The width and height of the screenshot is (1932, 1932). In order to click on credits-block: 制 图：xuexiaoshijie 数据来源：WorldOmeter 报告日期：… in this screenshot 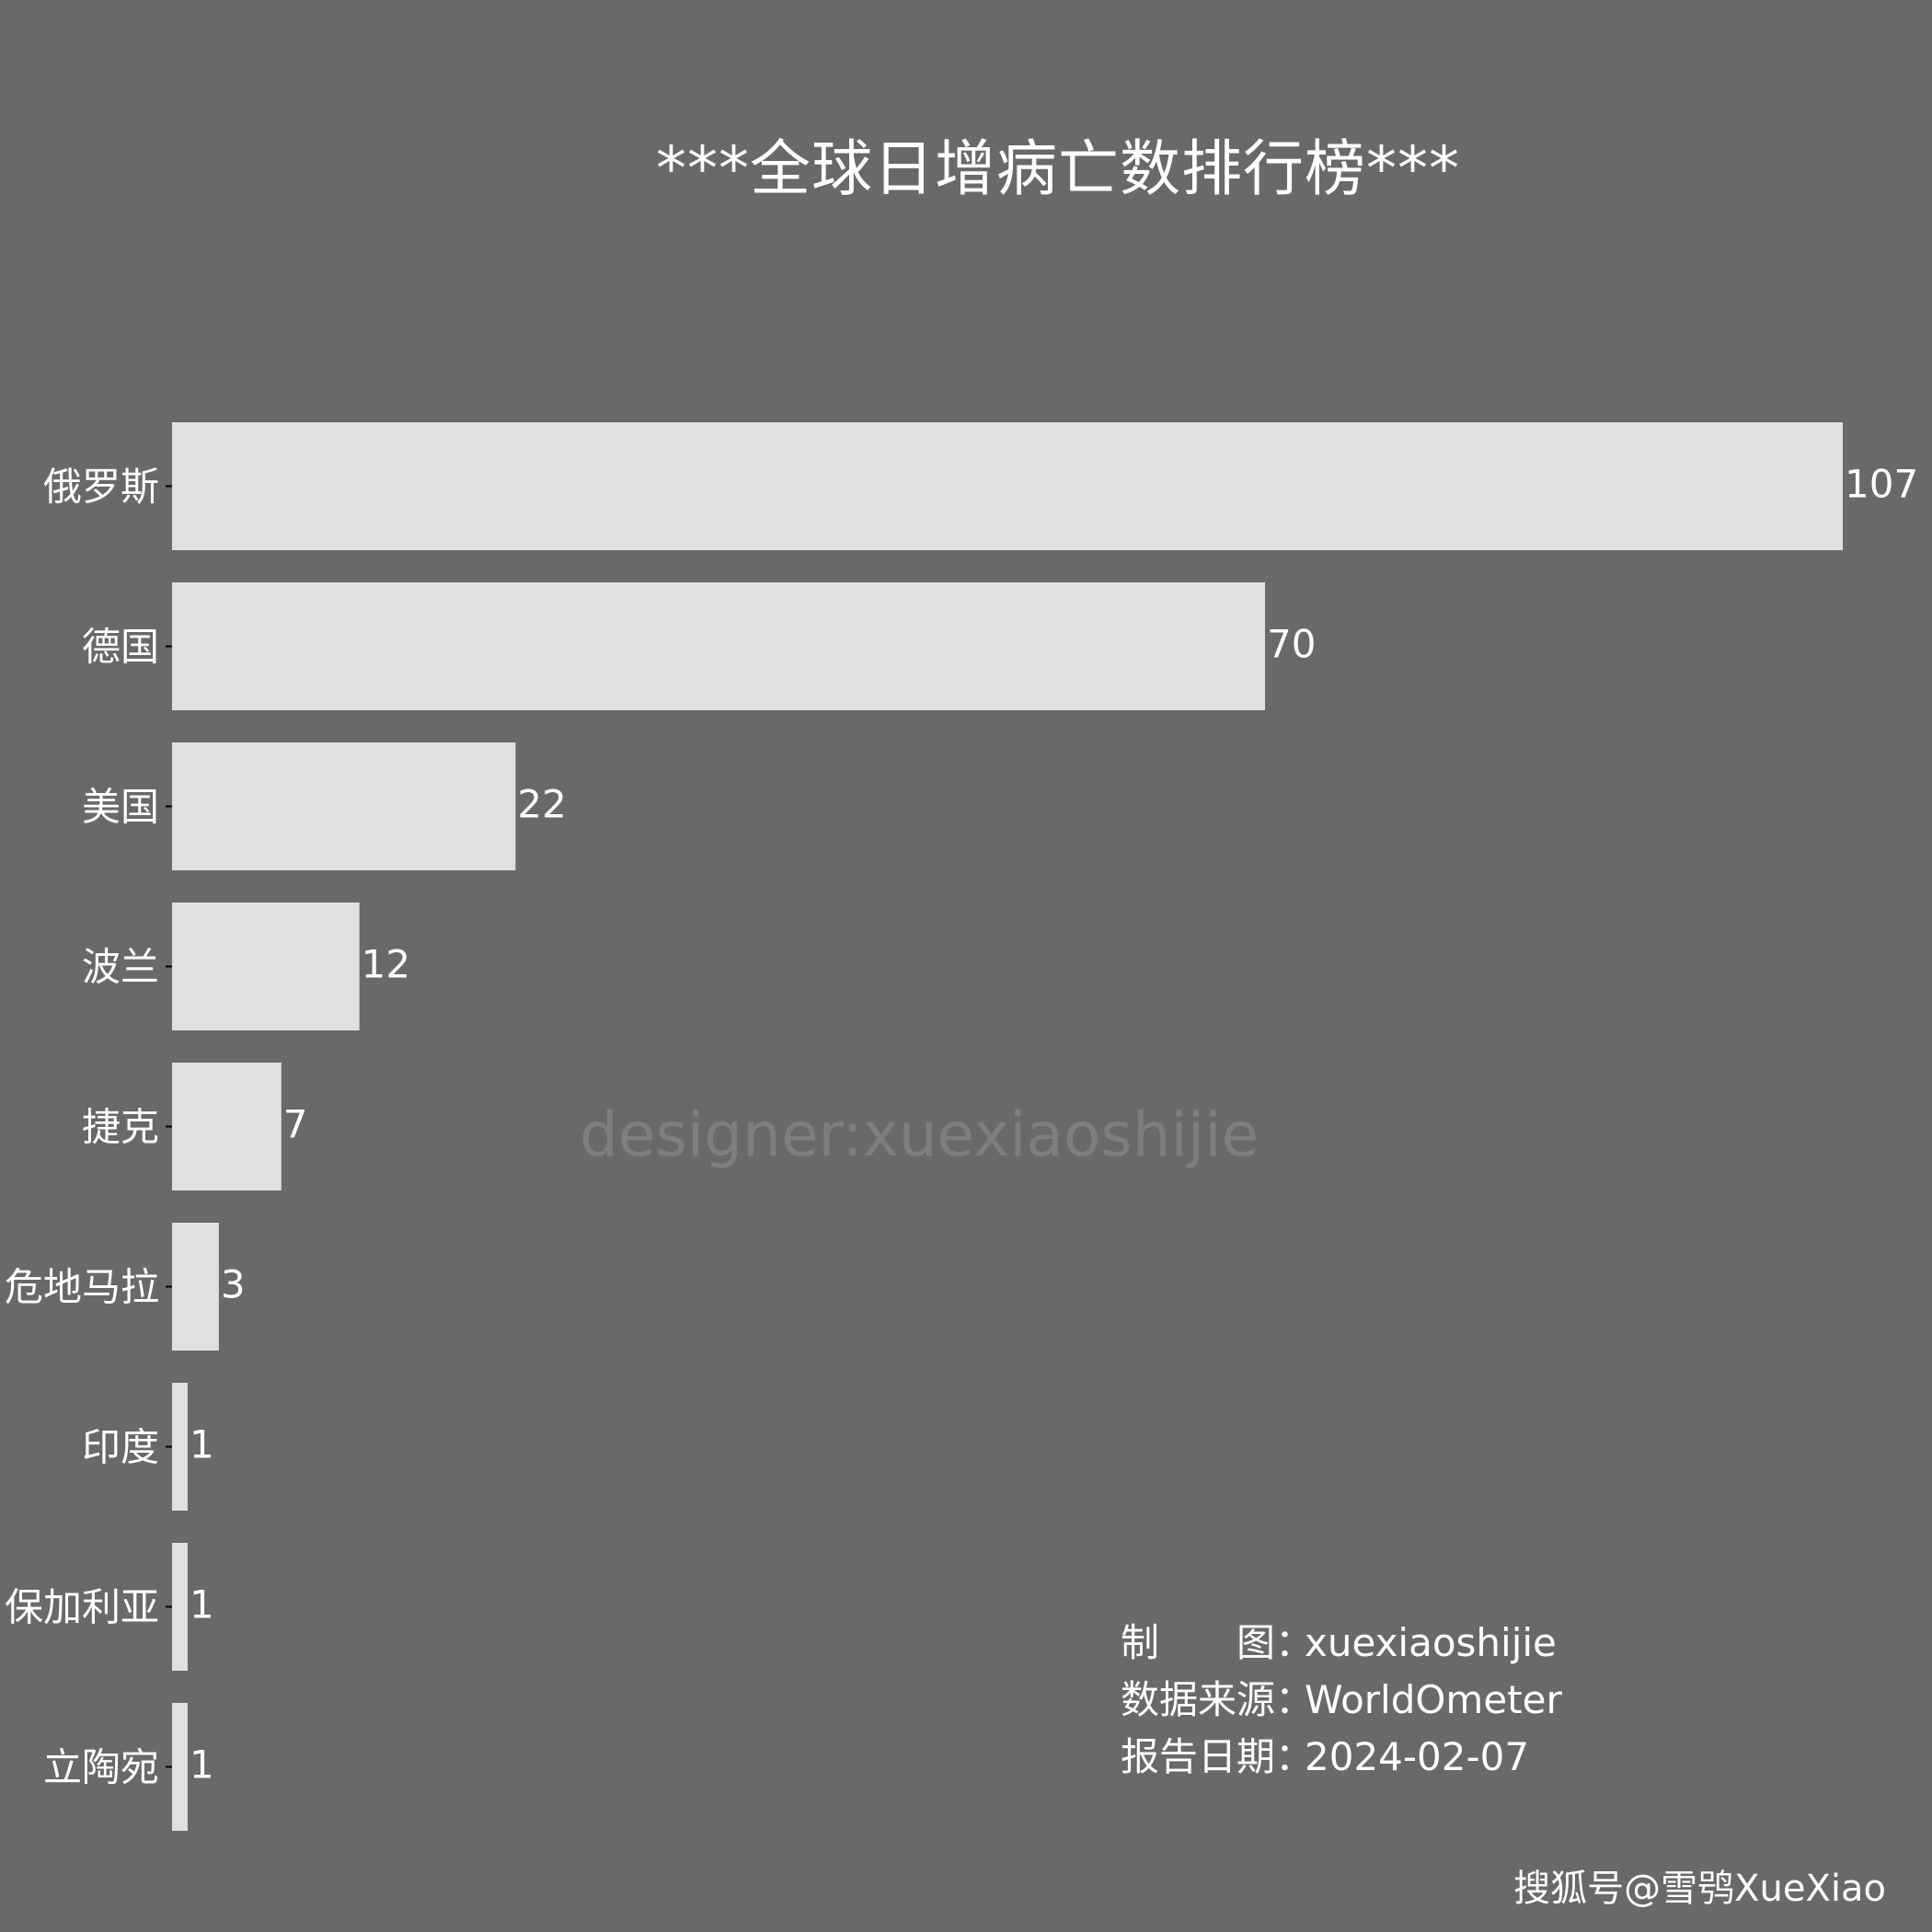, I will do `click(1341, 1700)`.